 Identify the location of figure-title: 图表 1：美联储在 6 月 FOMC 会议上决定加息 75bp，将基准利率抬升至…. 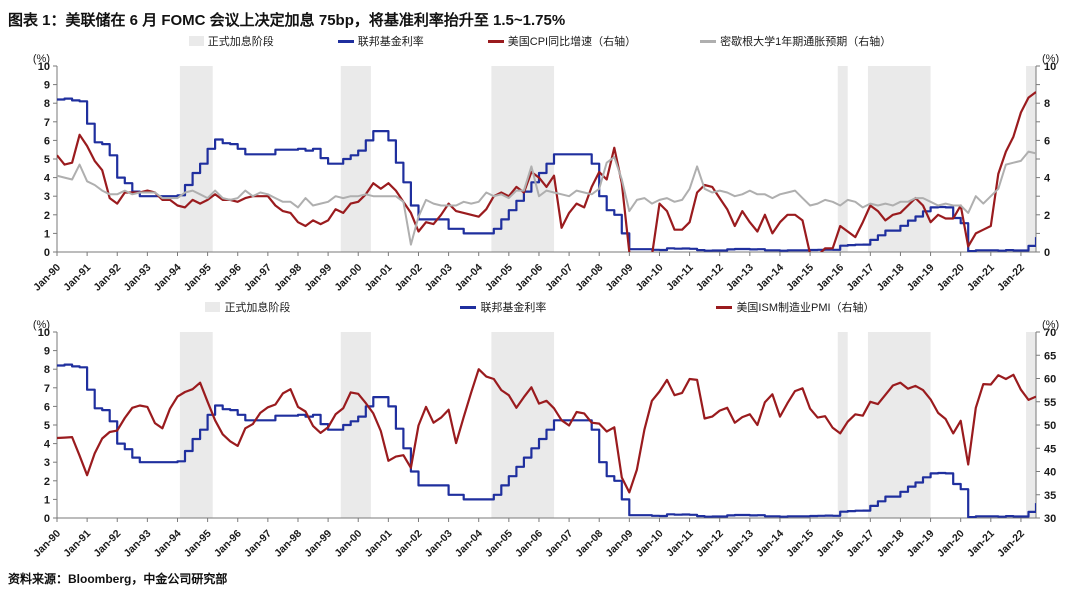
(287, 20).